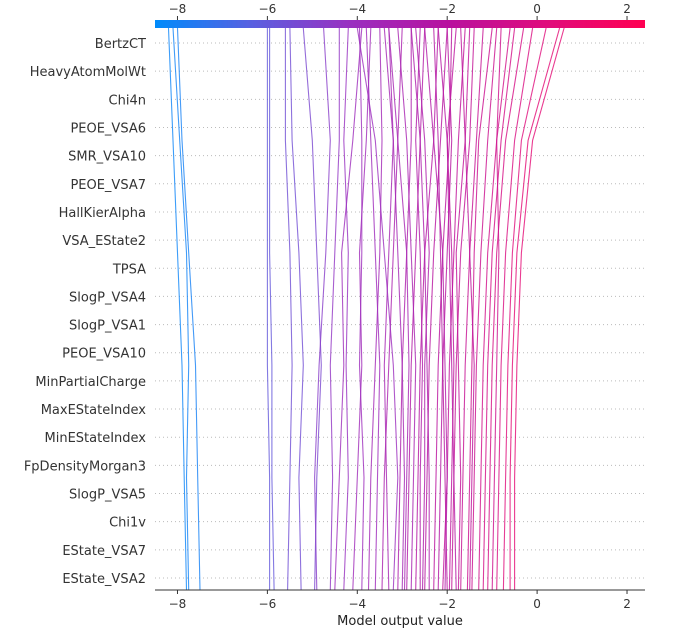 The width and height of the screenshot is (699, 633). What do you see at coordinates (94, 410) in the screenshot?
I see `feature-label: MaxEStateIndex` at bounding box center [94, 410].